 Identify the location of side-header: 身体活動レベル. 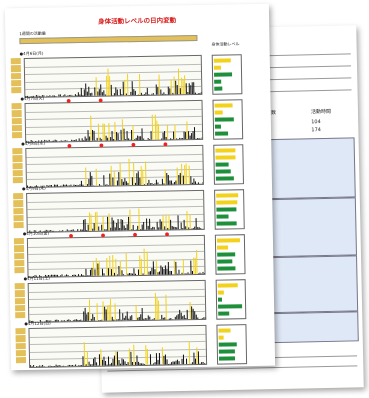
(225, 44).